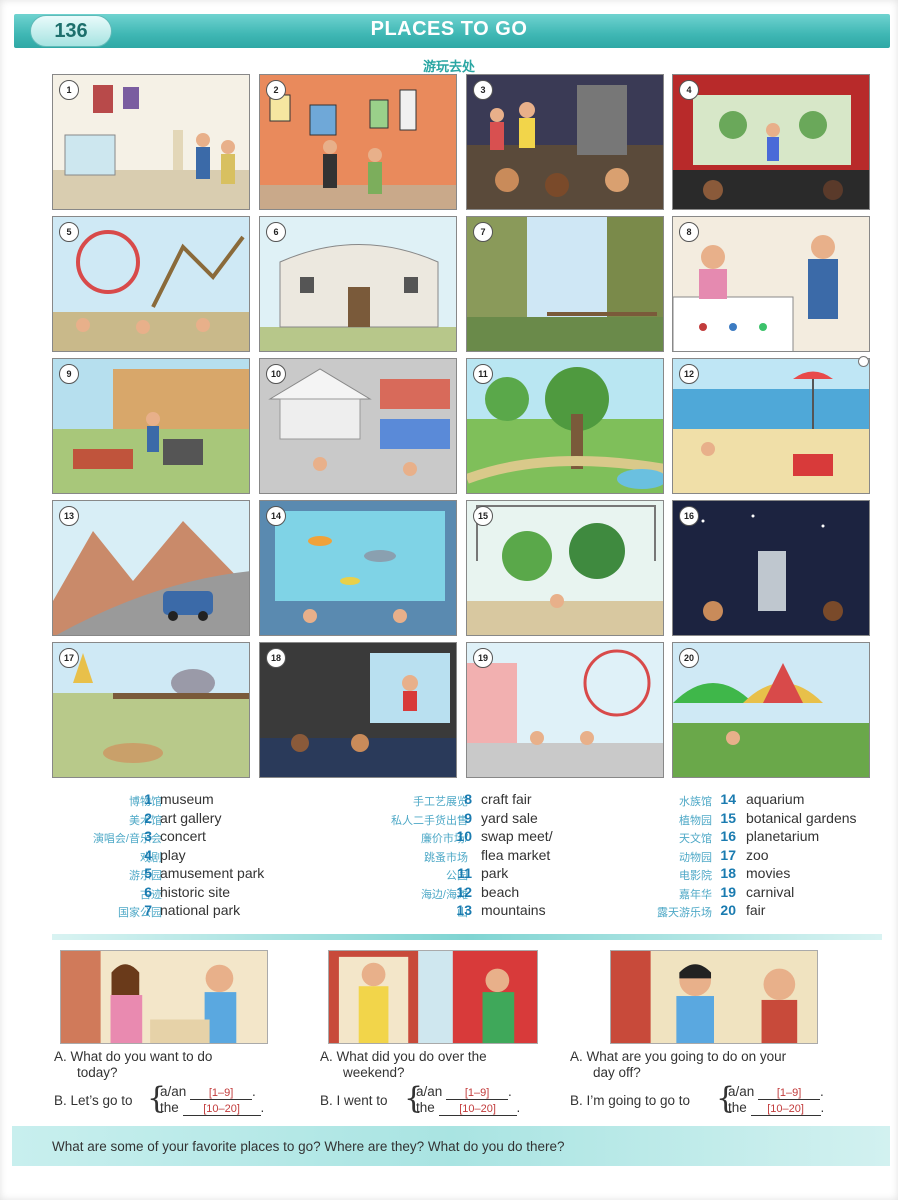 This screenshot has width=898, height=1200. What do you see at coordinates (728, 854) in the screenshot?
I see `vocab-number: 17` at bounding box center [728, 854].